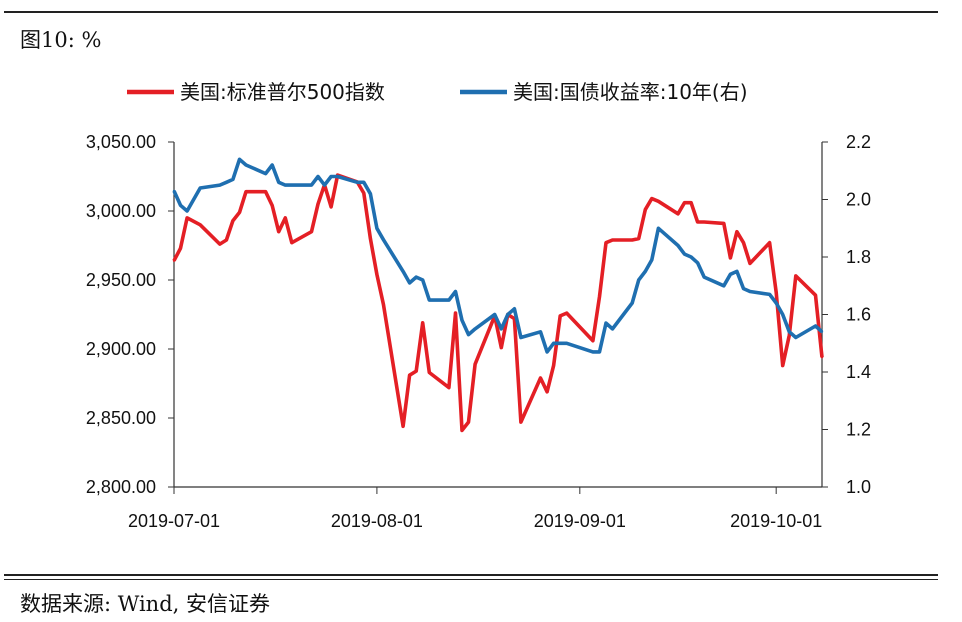 The image size is (962, 622). What do you see at coordinates (776, 521) in the screenshot?
I see `x-tick-label: 2019-10-01` at bounding box center [776, 521].